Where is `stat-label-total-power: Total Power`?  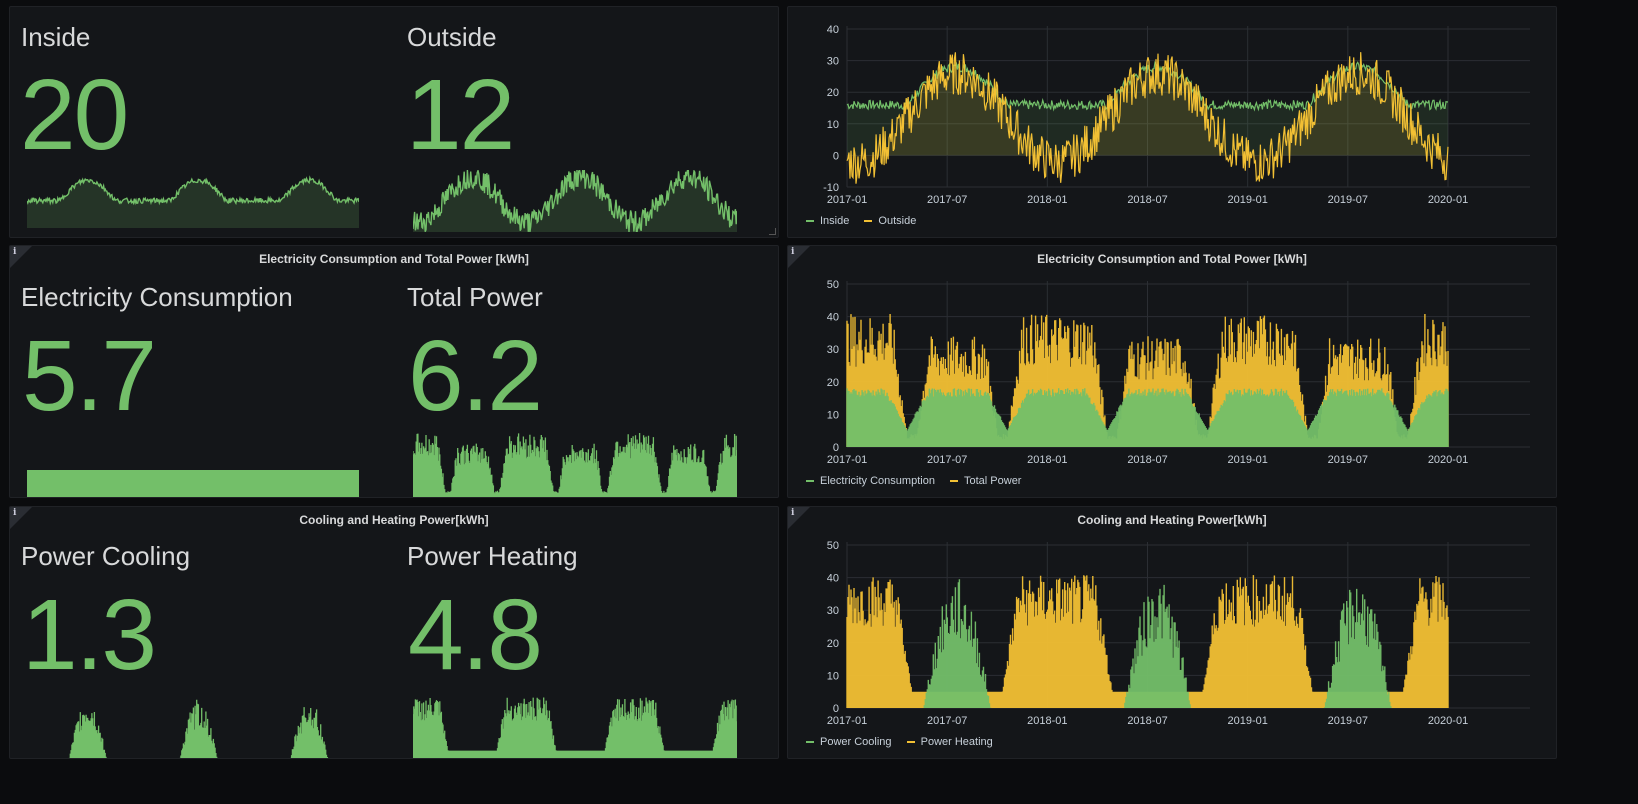
stat-label-total-power: Total Power is located at coordinates (475, 297).